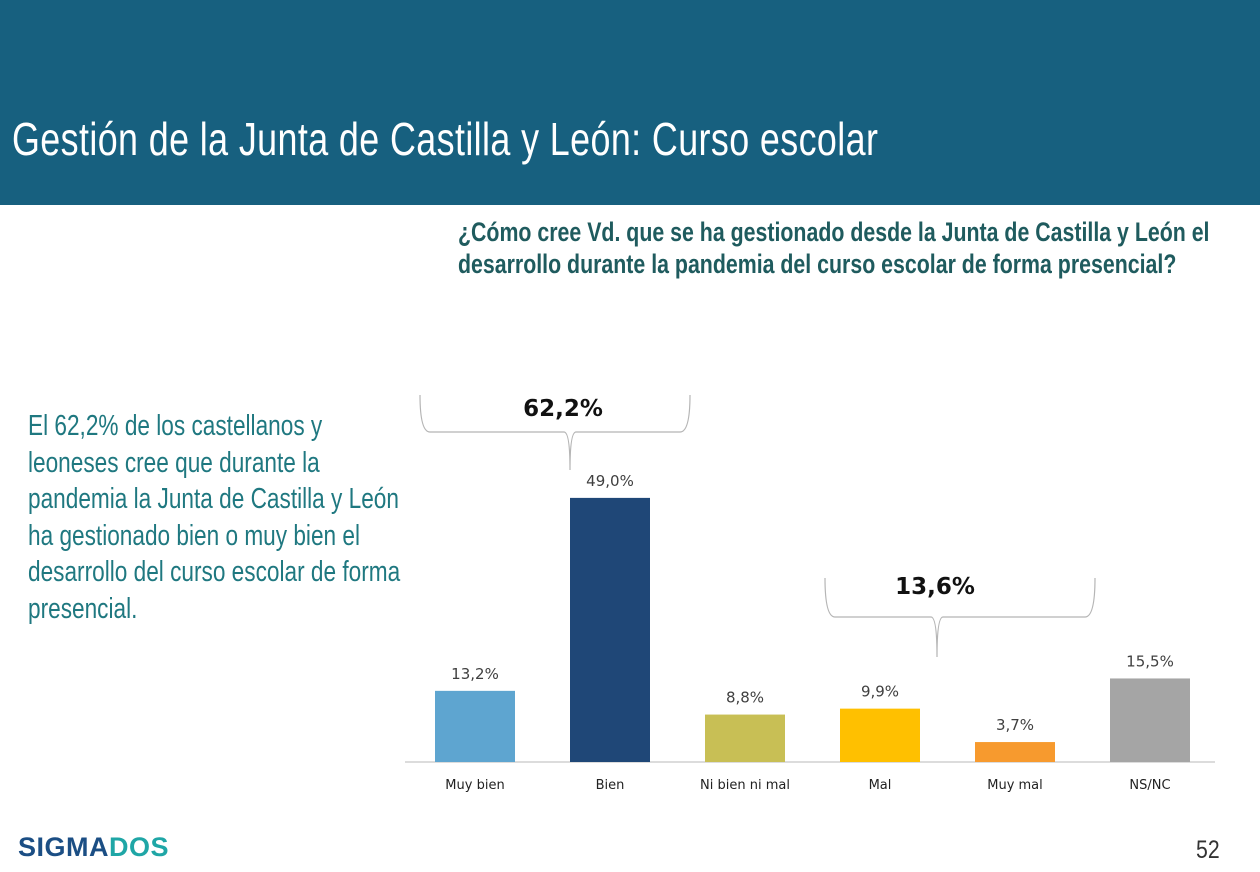 The width and height of the screenshot is (1260, 872). What do you see at coordinates (1150, 661) in the screenshot?
I see `value-label-5: 15,5%` at bounding box center [1150, 661].